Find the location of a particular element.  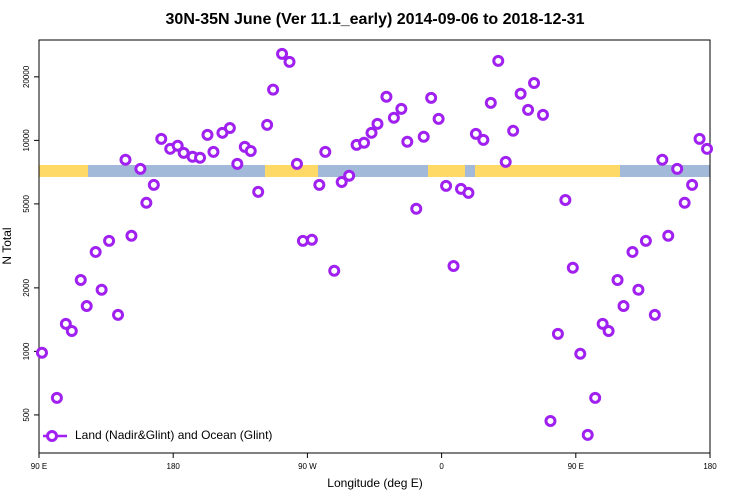

y-tick-label: 5000 is located at coordinates (26, 203).